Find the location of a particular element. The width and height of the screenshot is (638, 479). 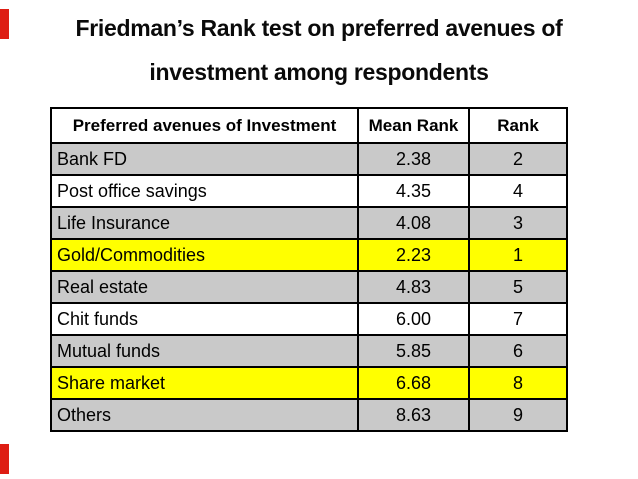

table-row: Post office savings 4.35 4 is located at coordinates (309, 191).